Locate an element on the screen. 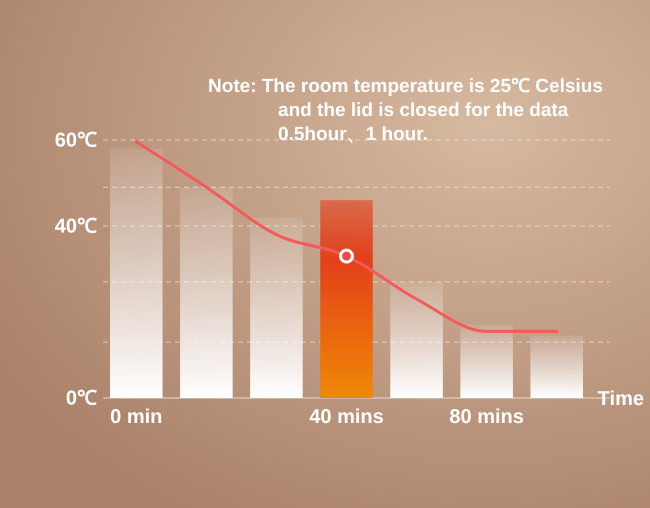 This screenshot has width=650, height=508. y-tick-label: 40℃ is located at coordinates (75, 226).